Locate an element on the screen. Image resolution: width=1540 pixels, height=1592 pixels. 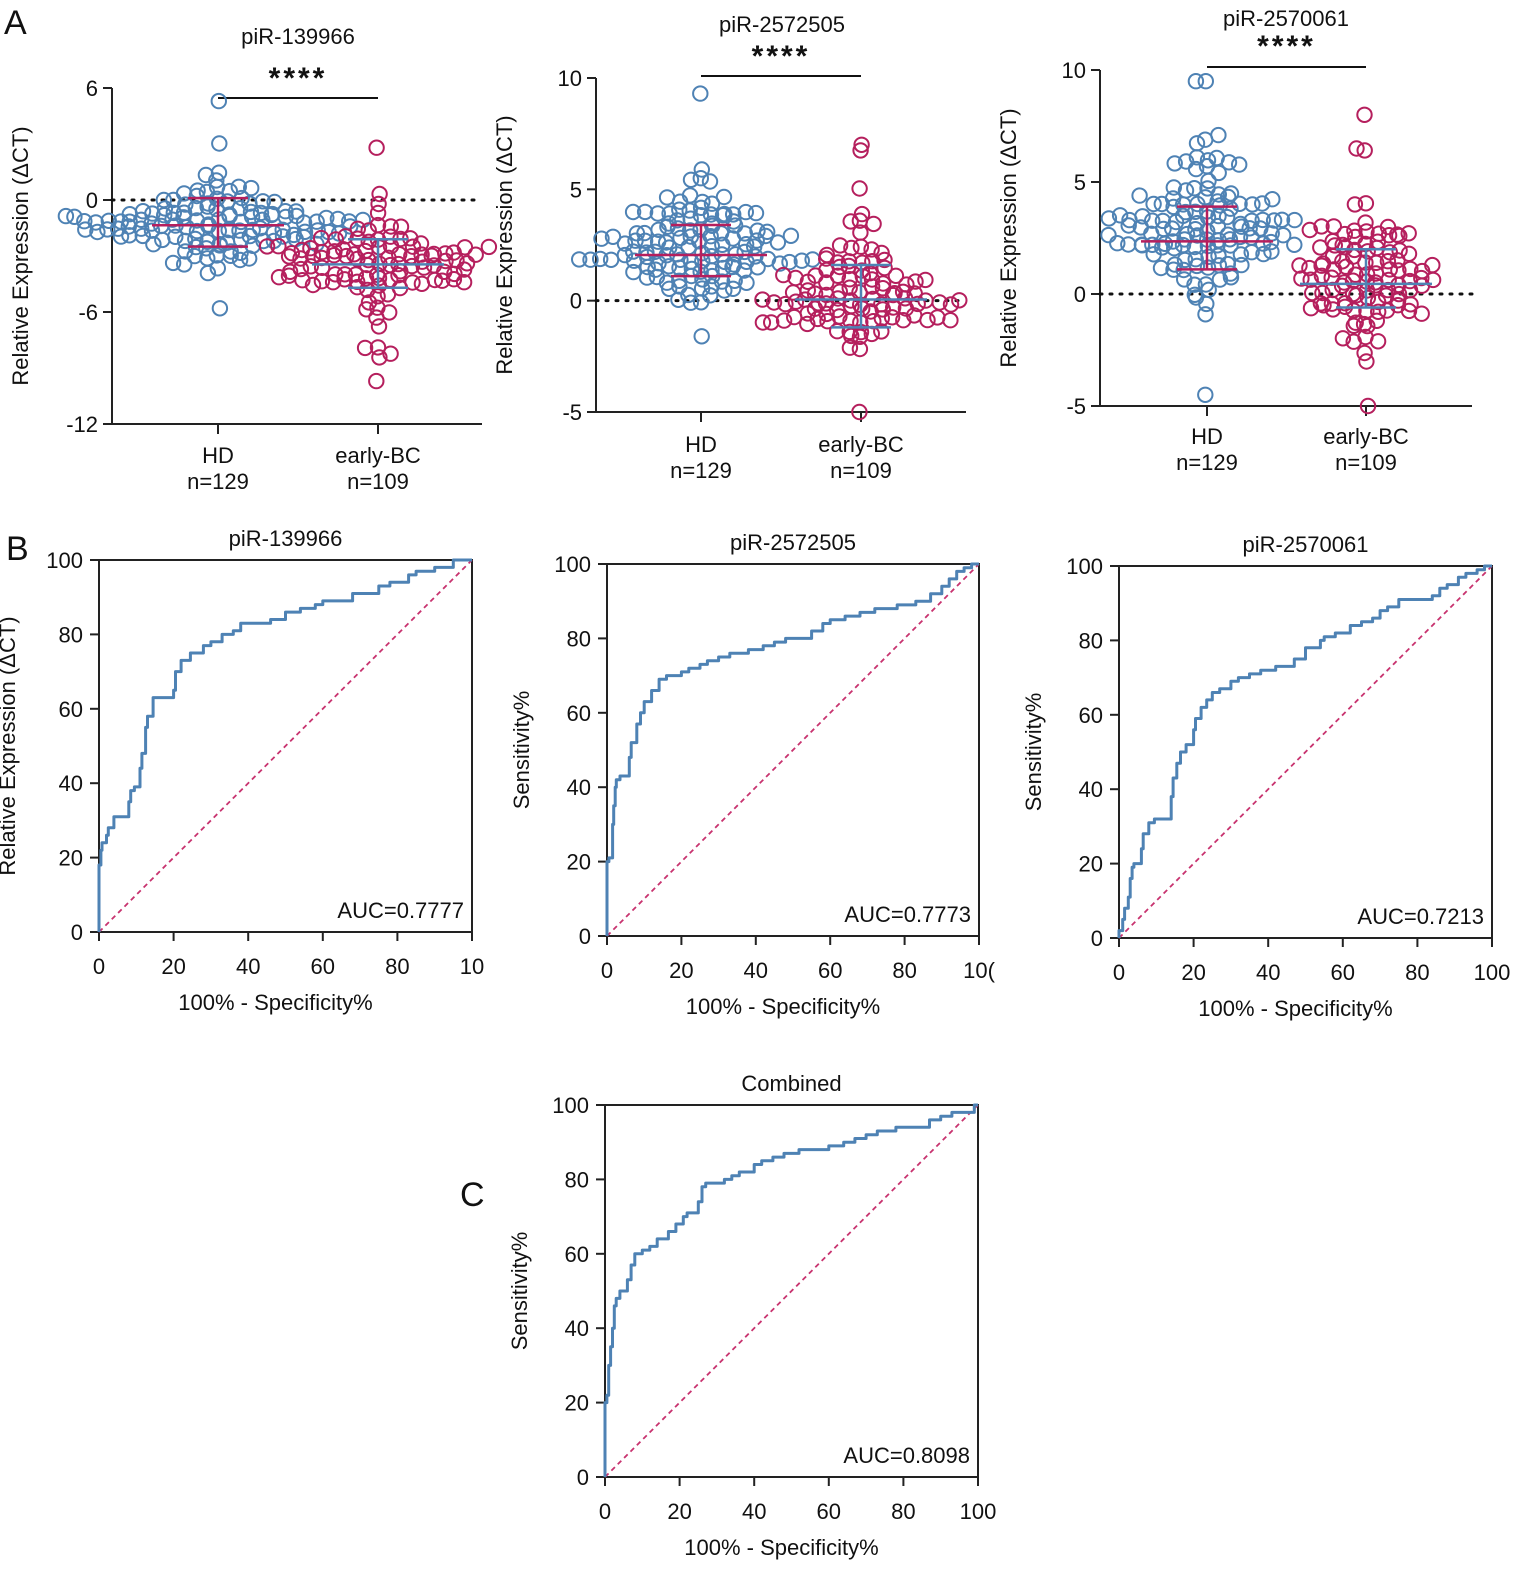
reference-diagonal is located at coordinates (285, 746).